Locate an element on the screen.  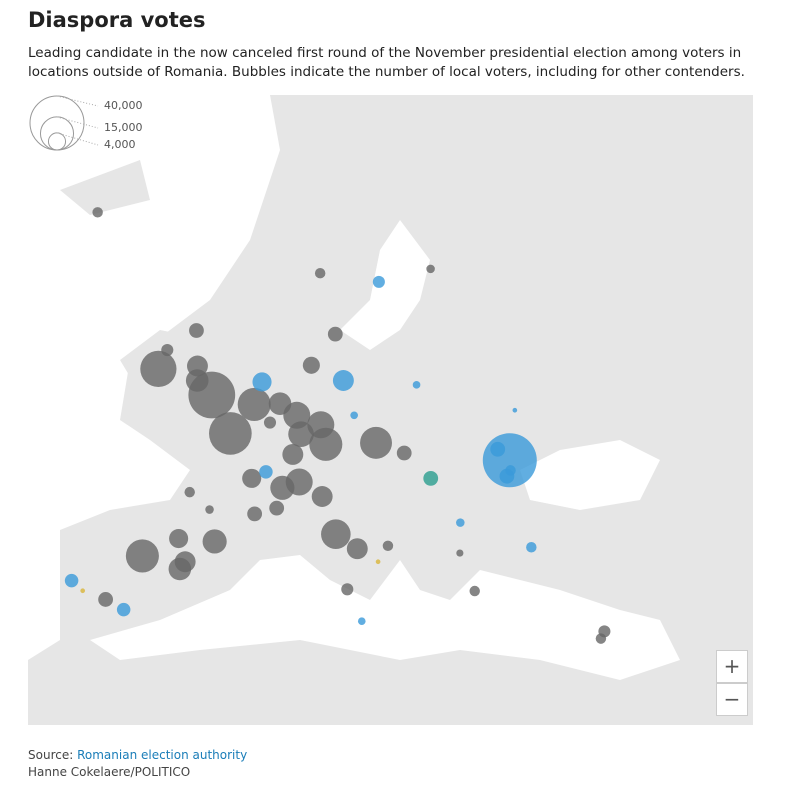
zoom-out: − is located at coordinates (732, 699).